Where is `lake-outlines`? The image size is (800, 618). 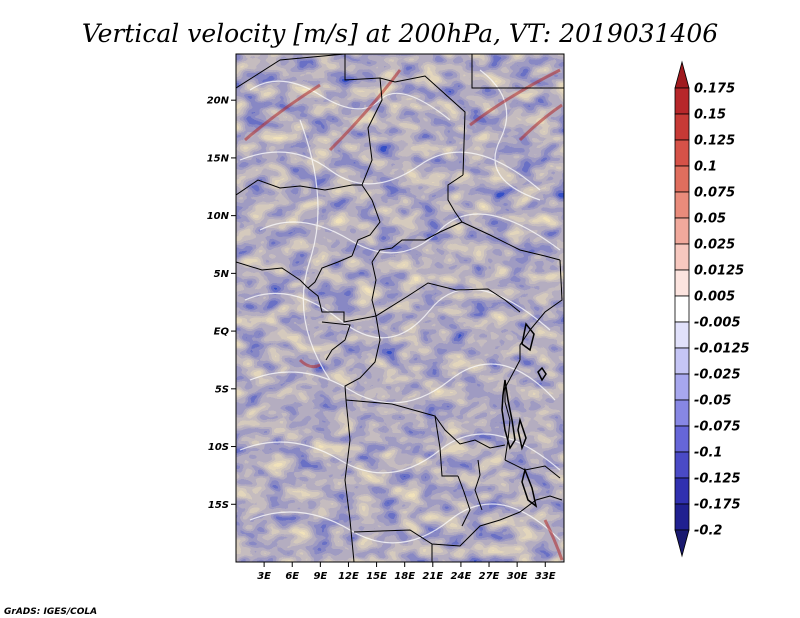
lake-outlines is located at coordinates (524, 415).